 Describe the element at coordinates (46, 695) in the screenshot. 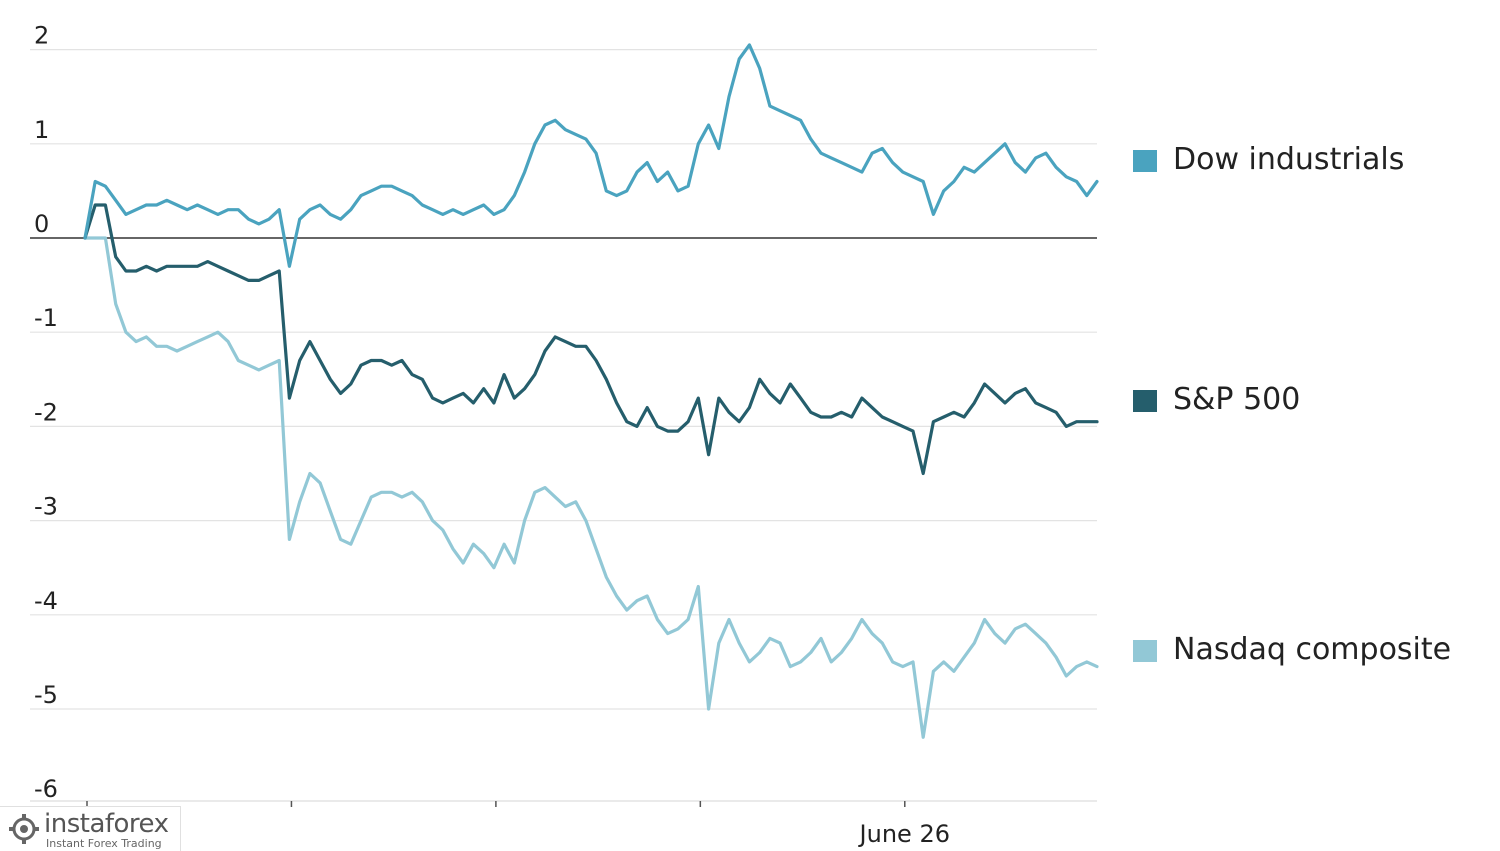

I see `y-tick-label: -5` at that location.